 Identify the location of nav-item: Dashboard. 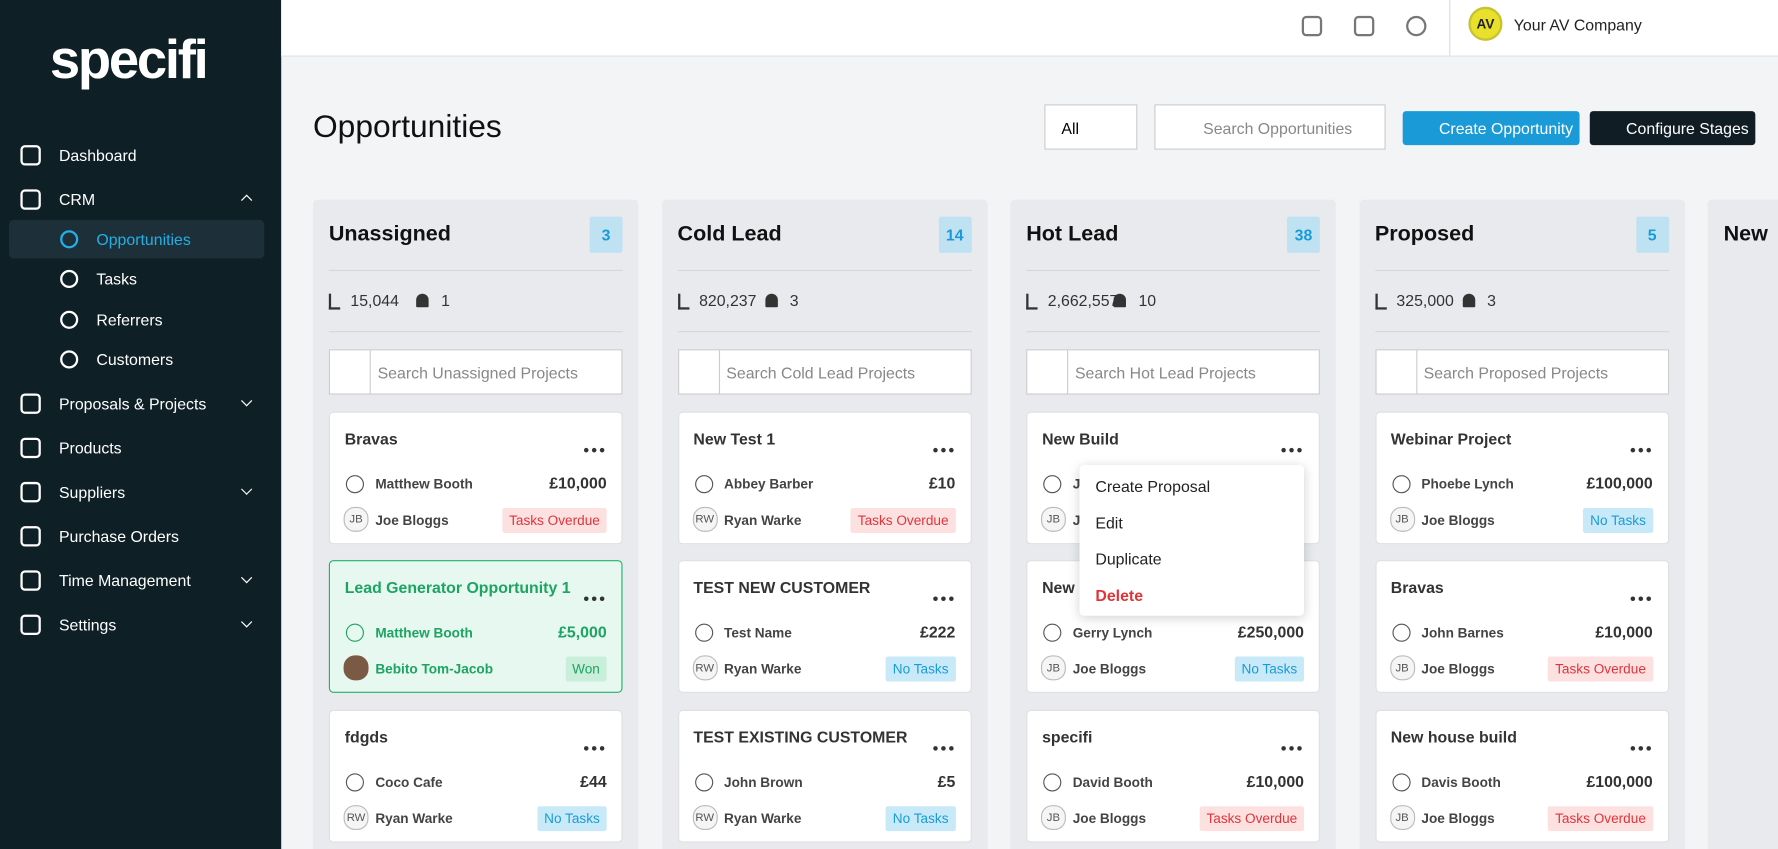
(136, 155).